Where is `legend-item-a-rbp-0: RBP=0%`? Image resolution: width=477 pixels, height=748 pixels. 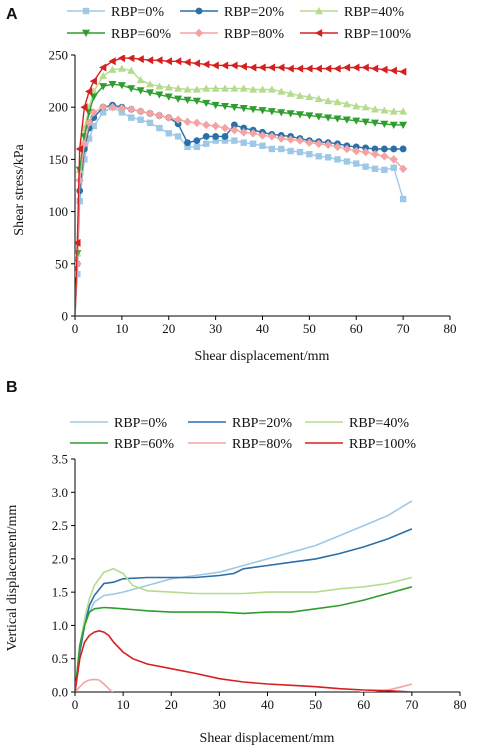 legend-item-a-rbp-0: RBP=0% is located at coordinates (115, 12).